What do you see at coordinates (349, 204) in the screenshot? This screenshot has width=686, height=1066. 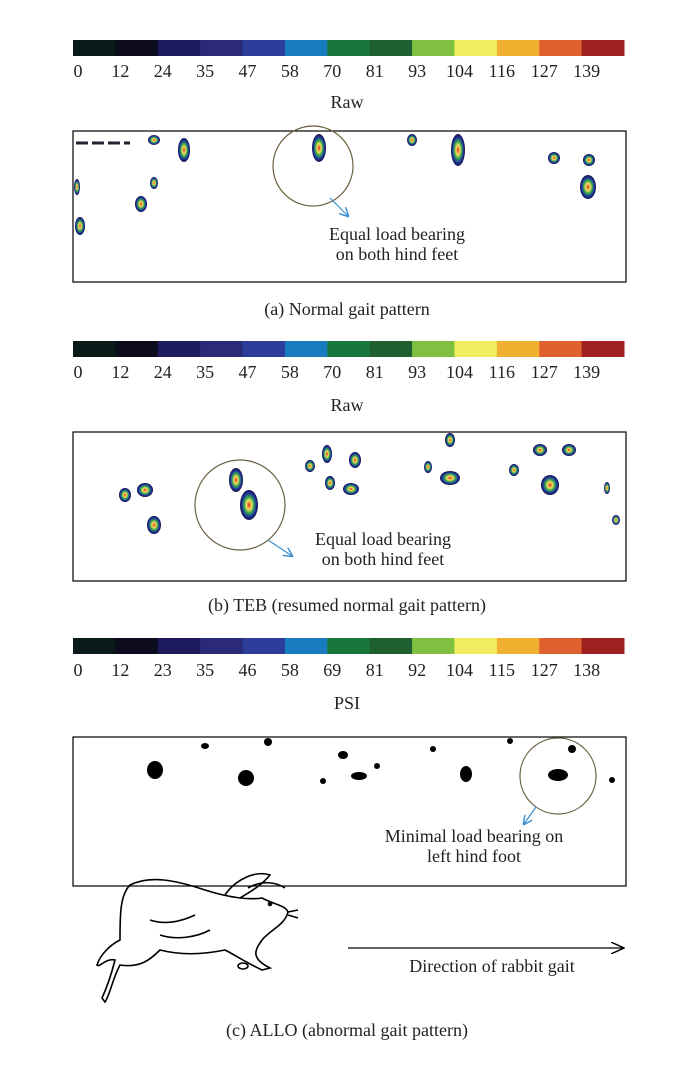 I see `pressure-map-a` at bounding box center [349, 204].